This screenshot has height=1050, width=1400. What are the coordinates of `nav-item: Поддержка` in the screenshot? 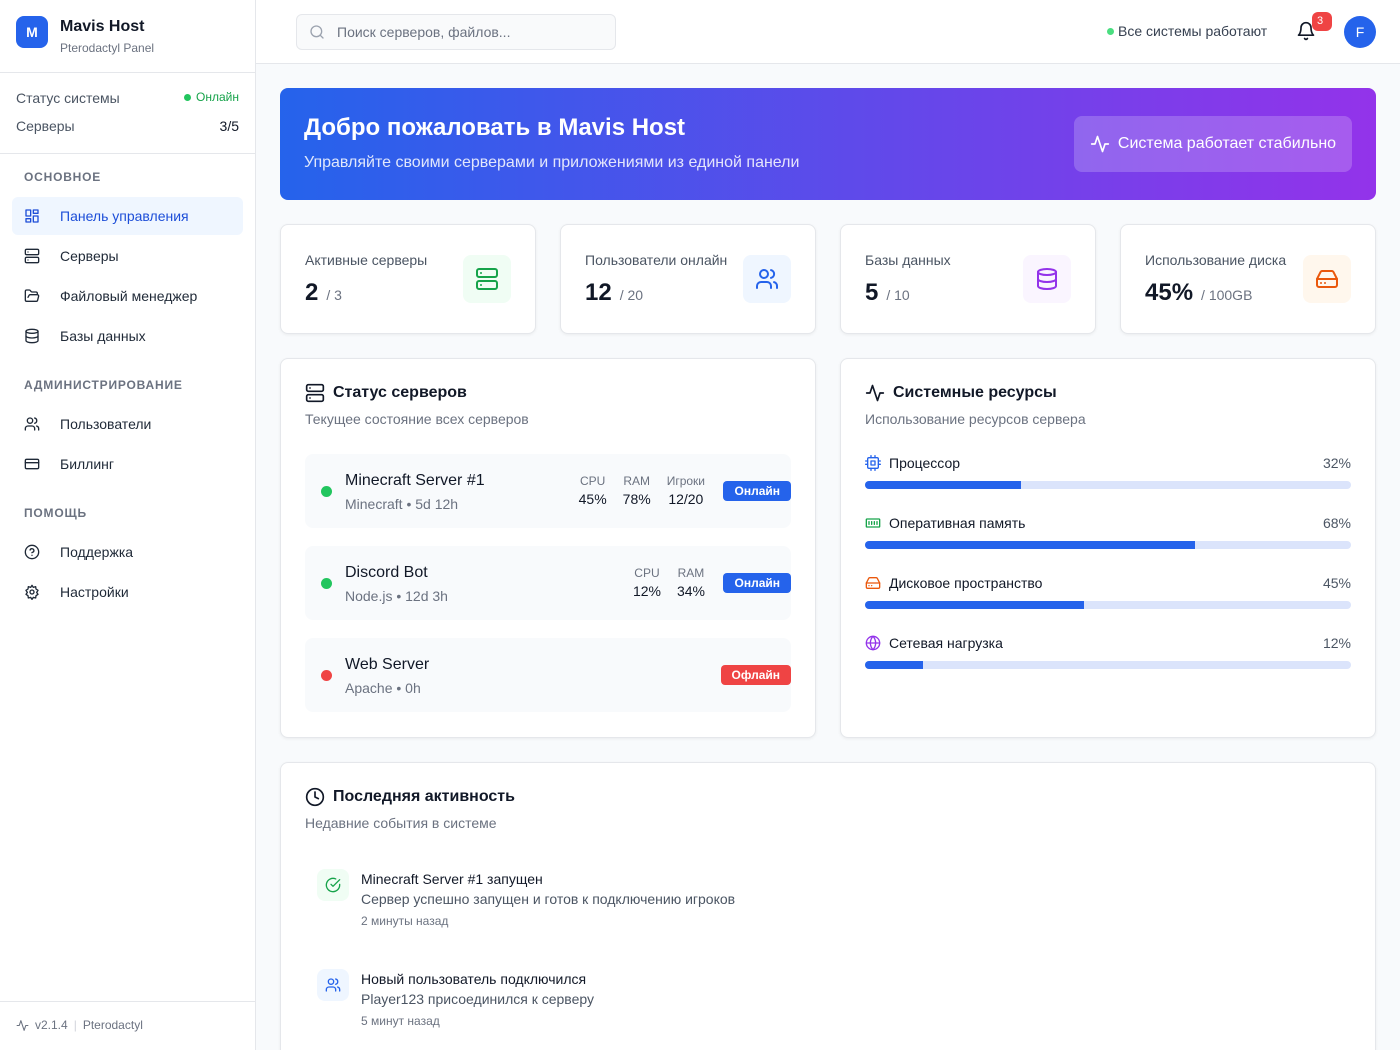 It's located at (127, 552).